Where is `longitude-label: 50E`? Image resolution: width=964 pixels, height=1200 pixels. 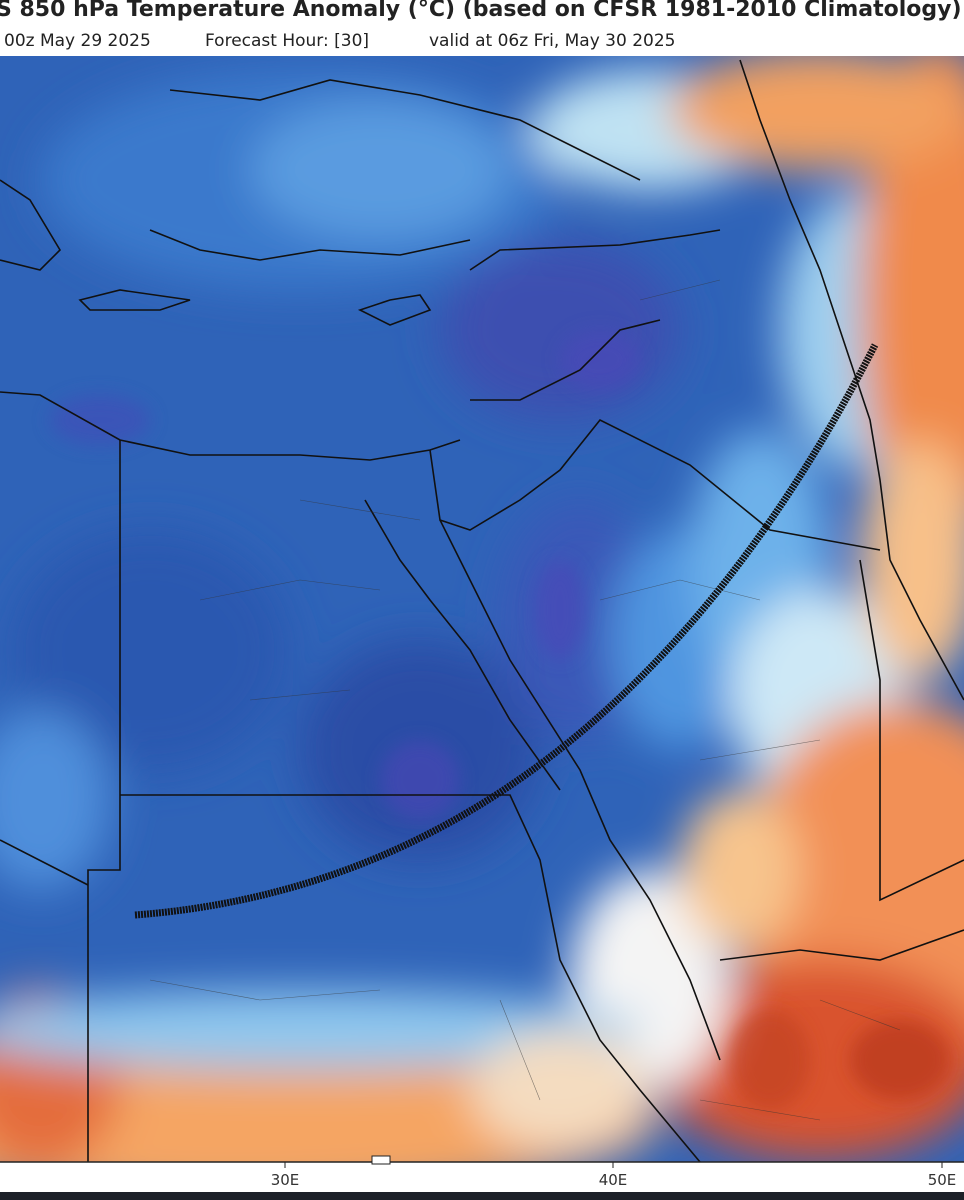
longitude-label: 50E is located at coordinates (942, 1180).